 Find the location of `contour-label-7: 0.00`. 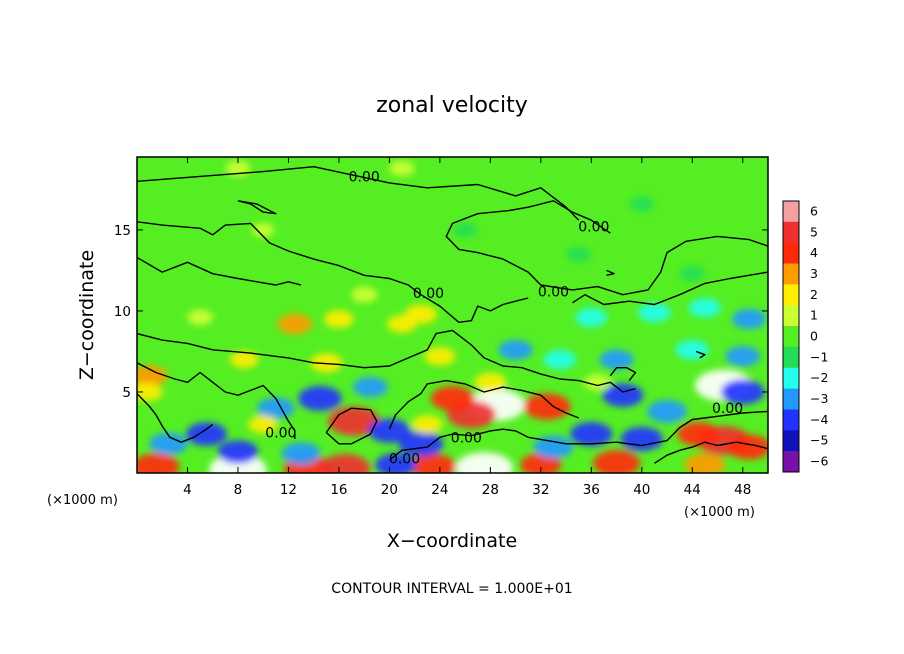

contour-label-7: 0.00 is located at coordinates (404, 459).